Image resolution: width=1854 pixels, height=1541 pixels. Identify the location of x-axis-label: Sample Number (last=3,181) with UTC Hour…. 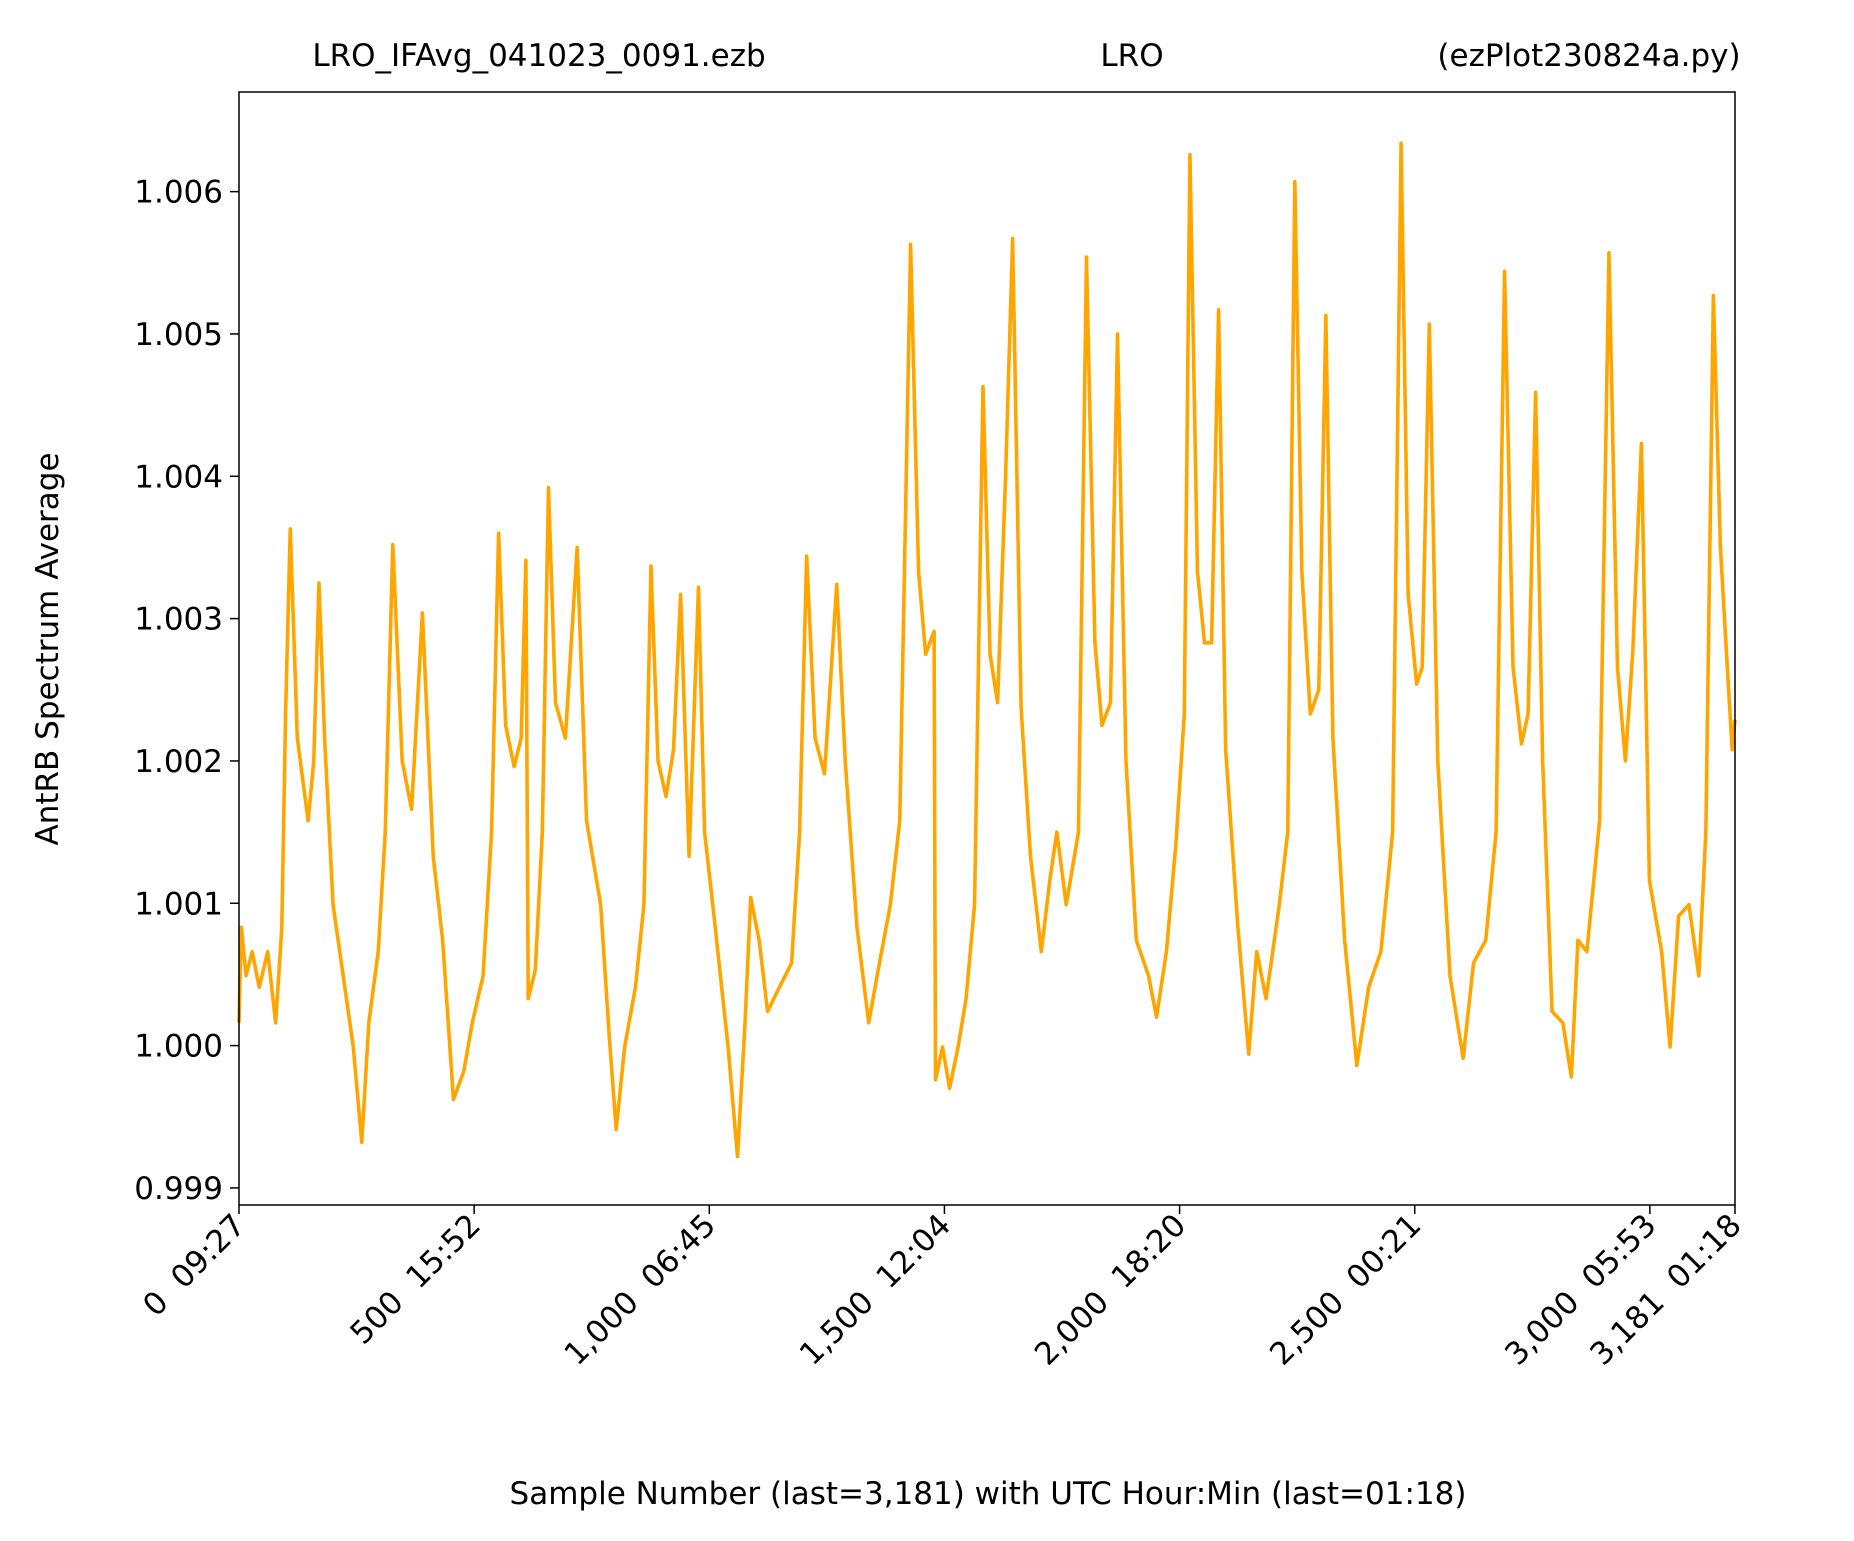
(988, 1494).